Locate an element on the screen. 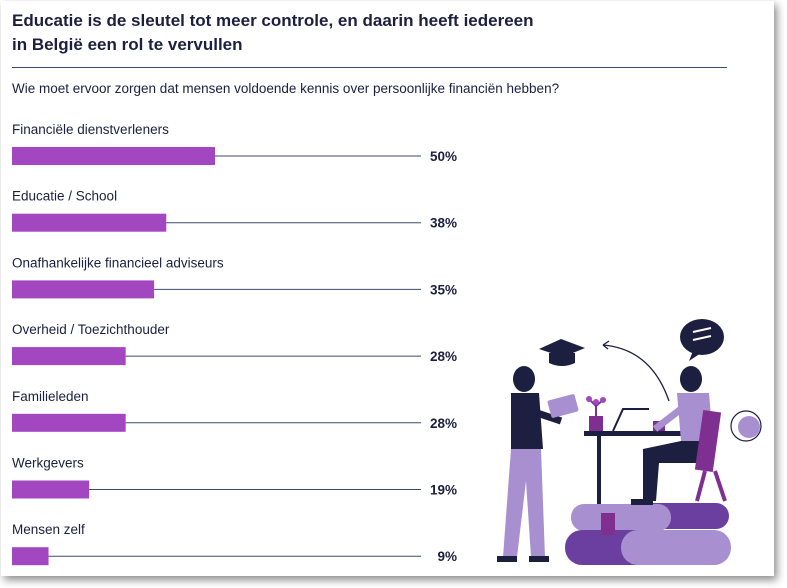  education-illustration is located at coordinates (629, 442).